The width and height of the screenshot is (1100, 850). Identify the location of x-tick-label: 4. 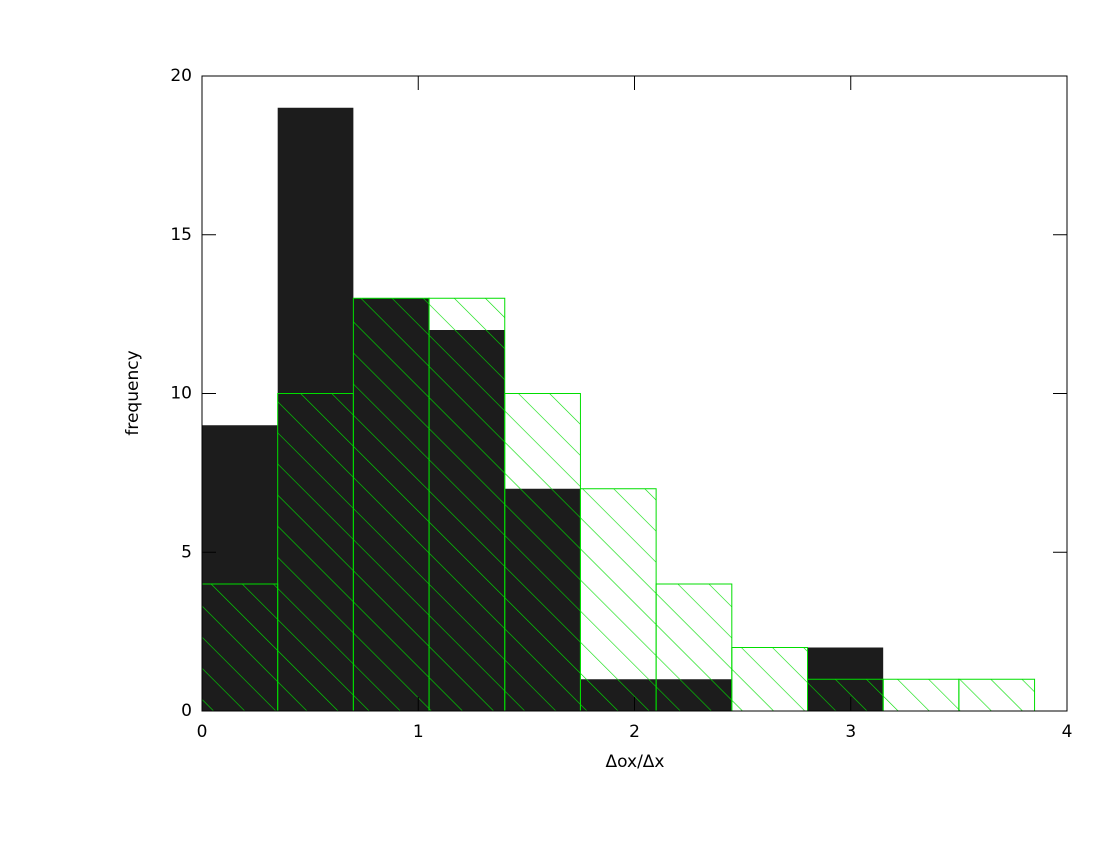
(1067, 732).